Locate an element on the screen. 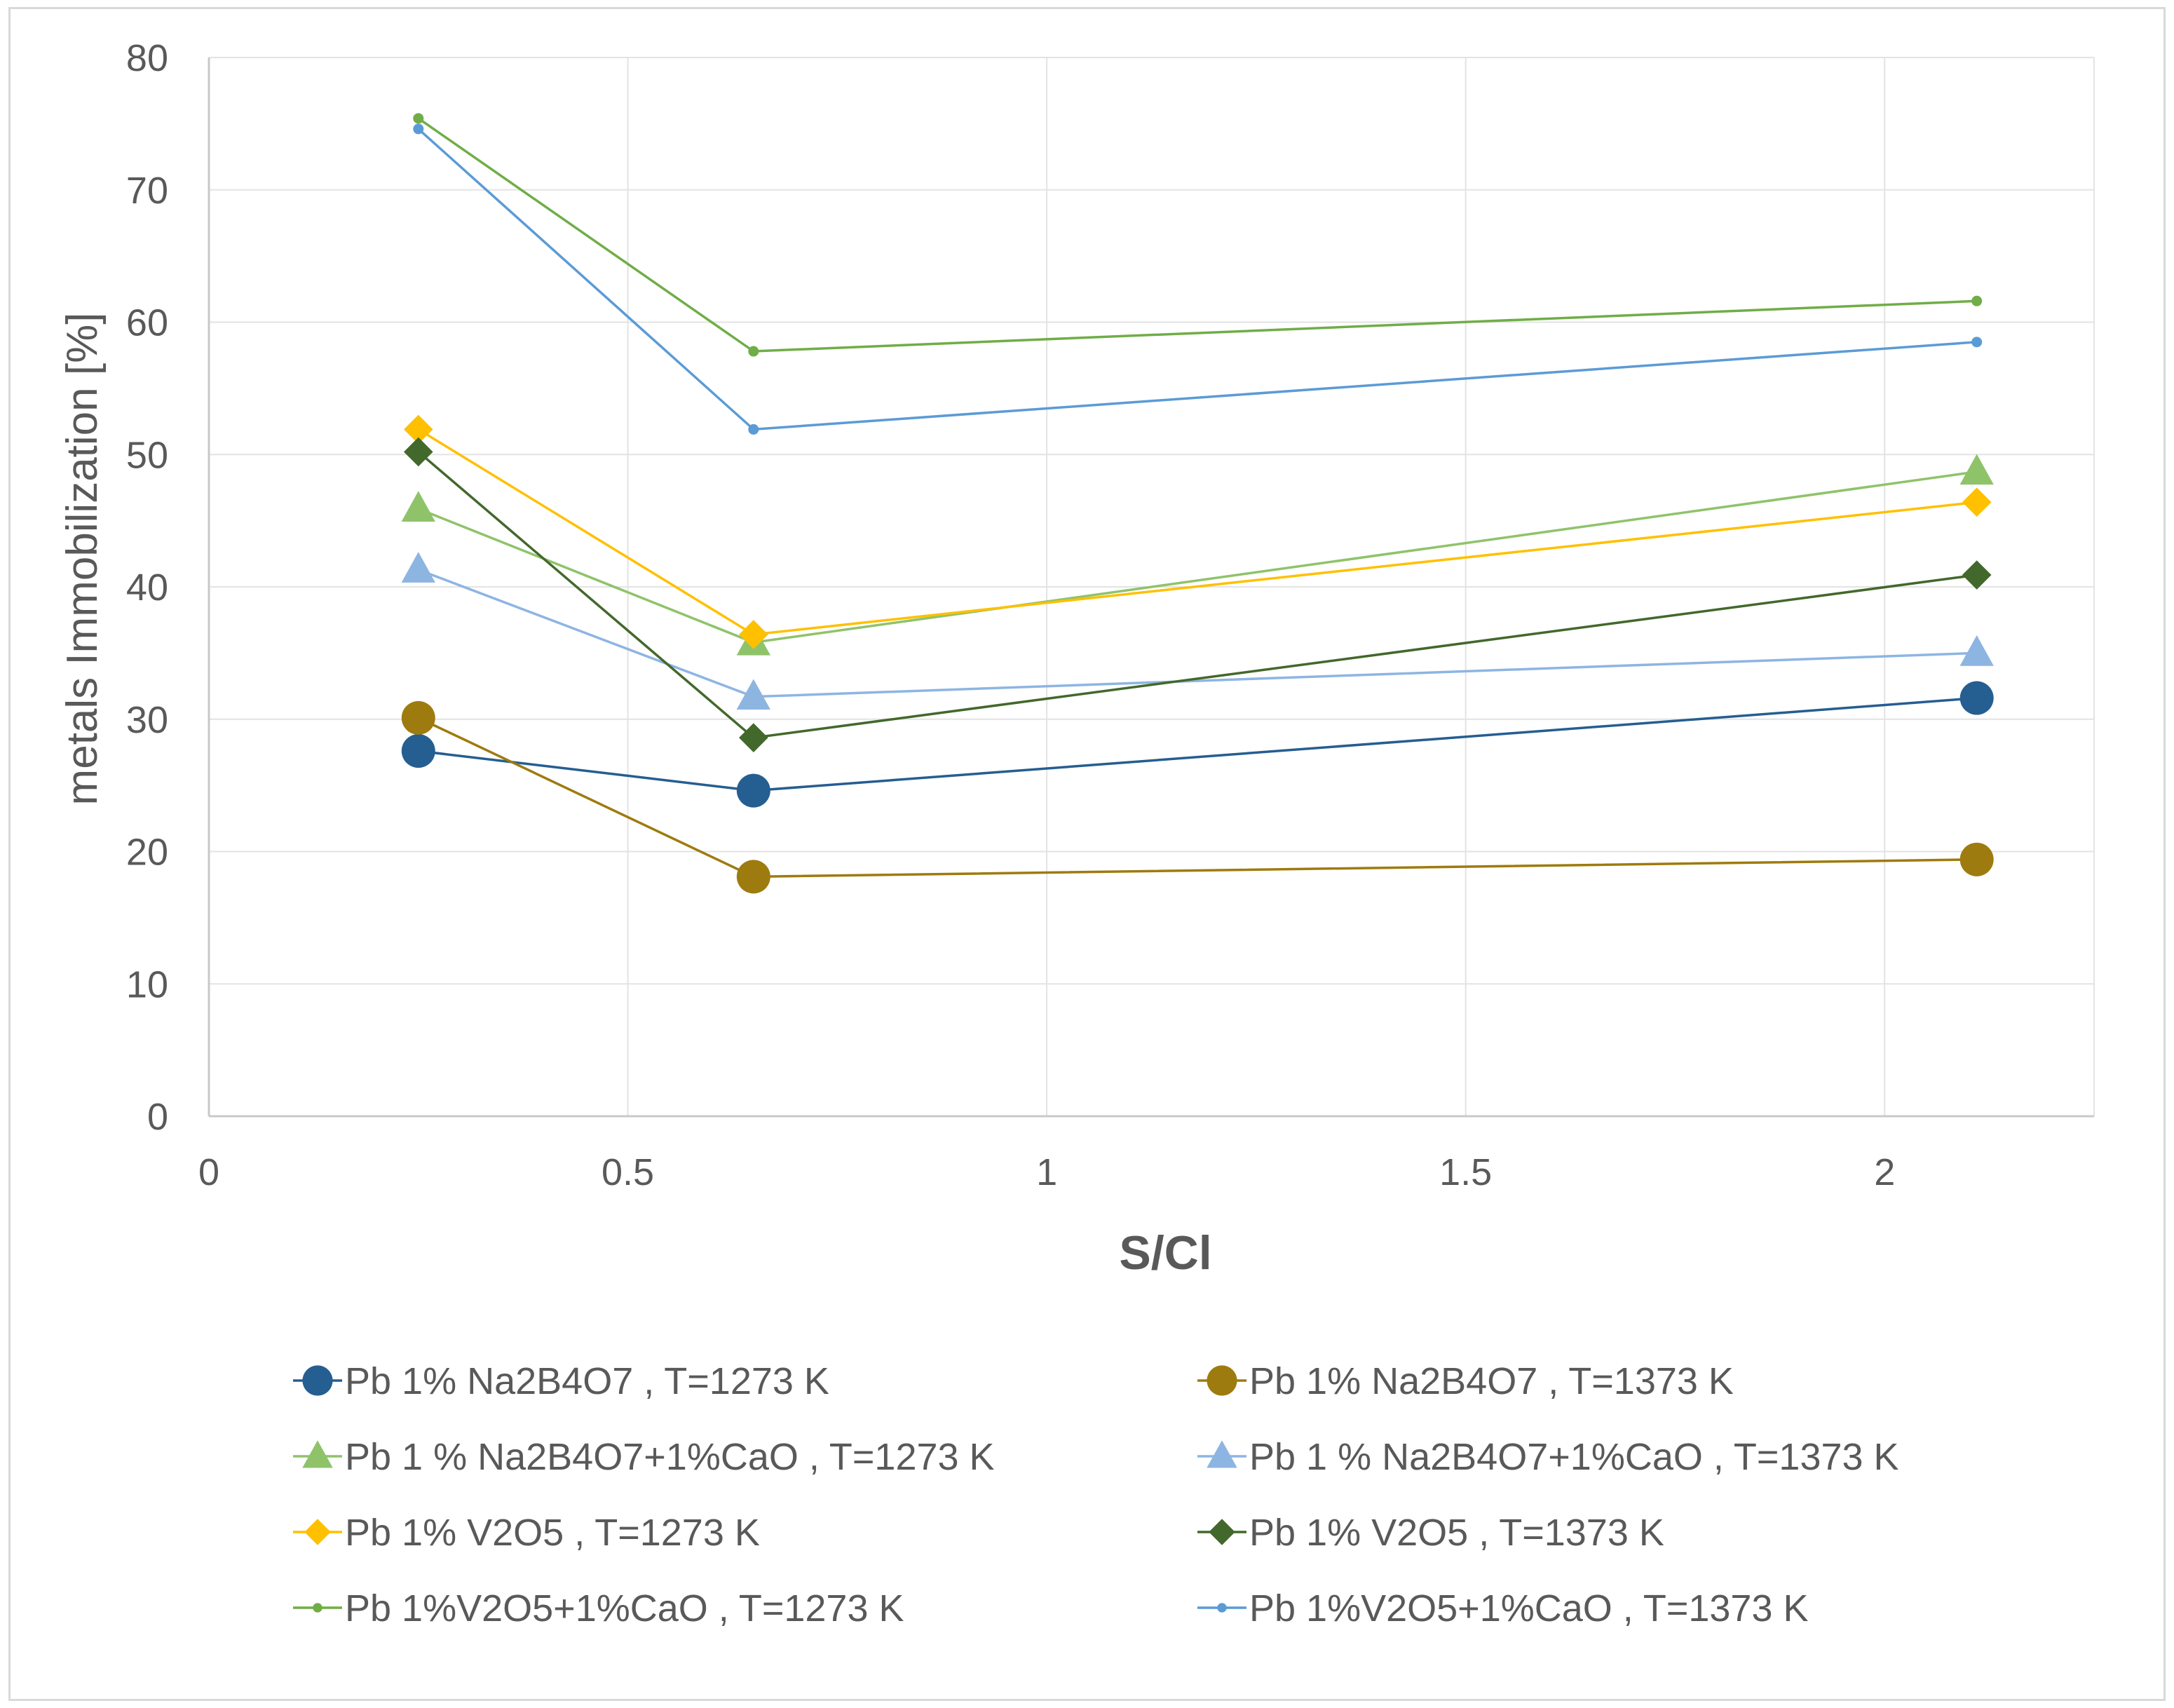 The width and height of the screenshot is (2174, 1708). legend-label: Pb 1% V2O5 , T=1373 K is located at coordinates (1456, 1533).